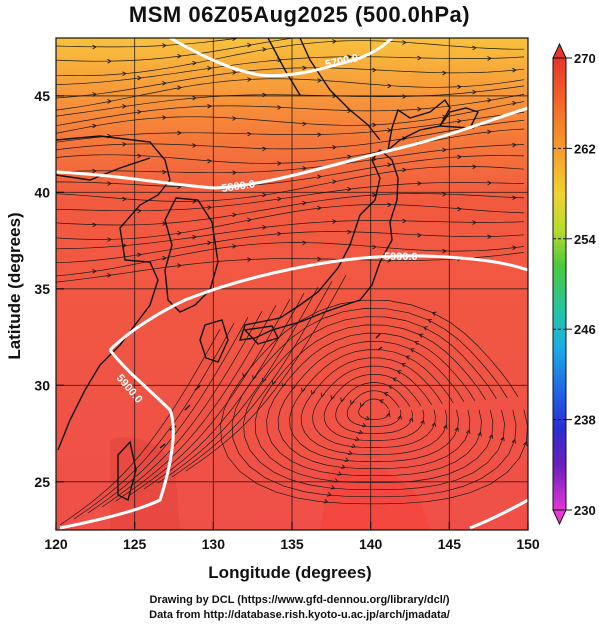 The height and width of the screenshot is (625, 599). Describe the element at coordinates (528, 544) in the screenshot. I see `x-tick-label: 150` at that location.